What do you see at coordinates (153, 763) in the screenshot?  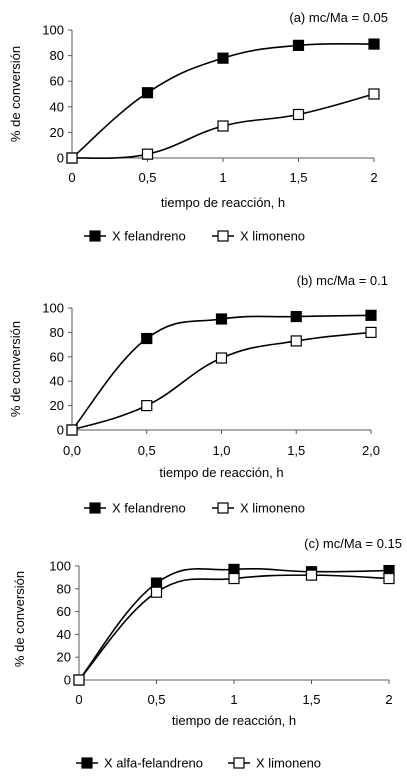 I see `legend-label: X alfa-felandreno` at bounding box center [153, 763].